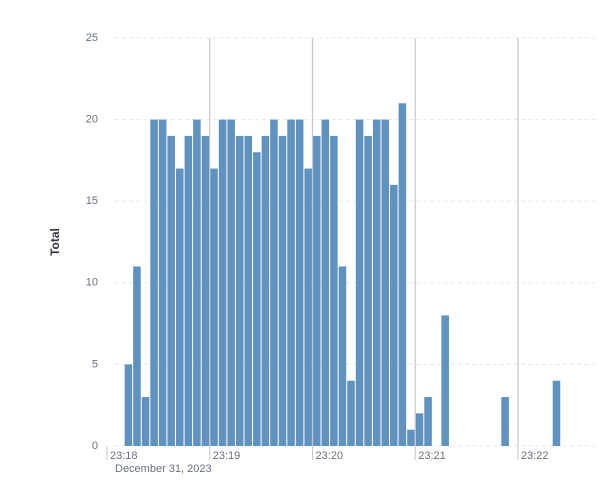 The image size is (600, 490). Describe the element at coordinates (95, 364) in the screenshot. I see `y-tick-label: 5` at that location.